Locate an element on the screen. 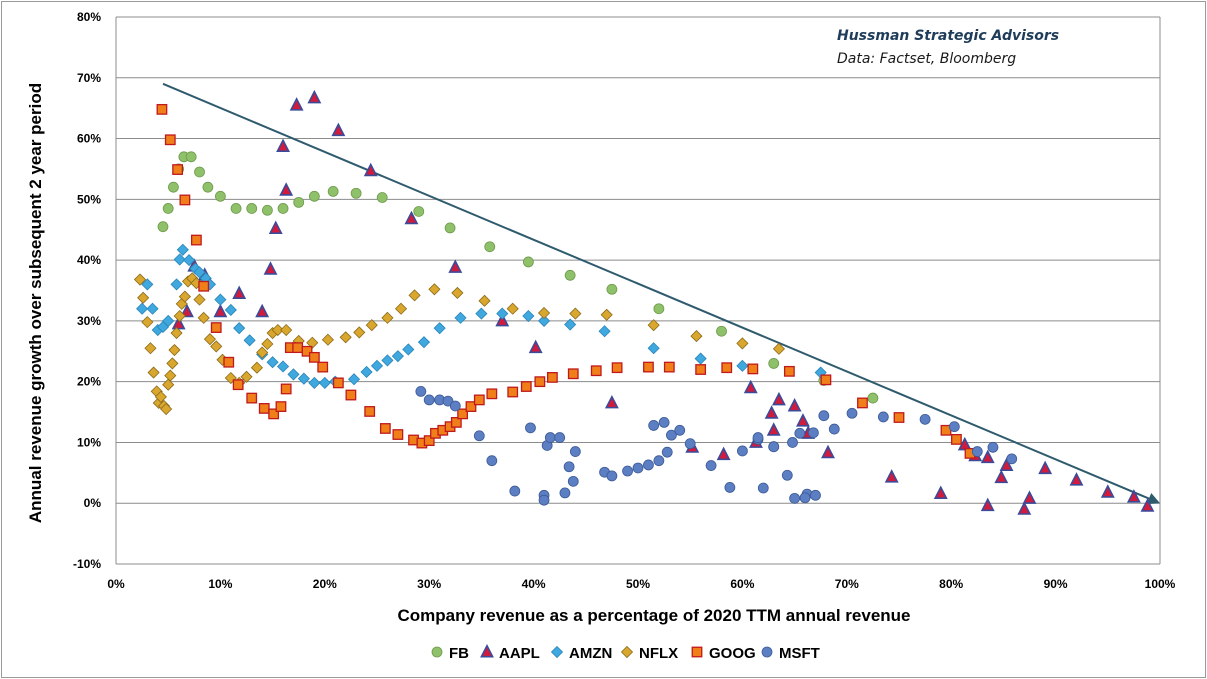 This screenshot has width=1207, height=679. y-tick-label: 10% is located at coordinates (89, 442).